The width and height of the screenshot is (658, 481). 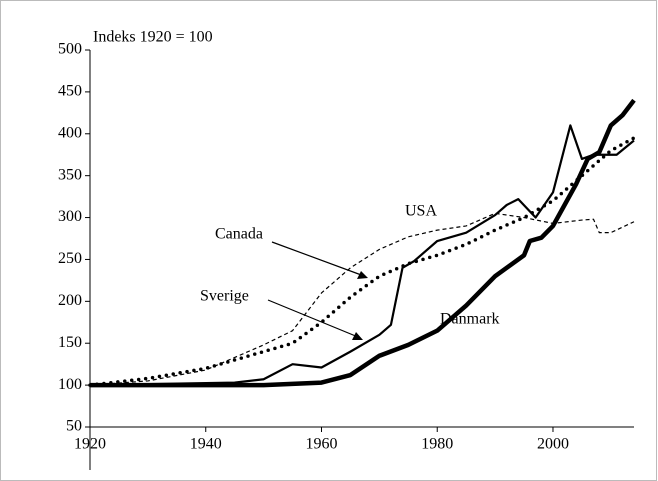 I want to click on y-tick-label: 300, so click(x=70, y=216).